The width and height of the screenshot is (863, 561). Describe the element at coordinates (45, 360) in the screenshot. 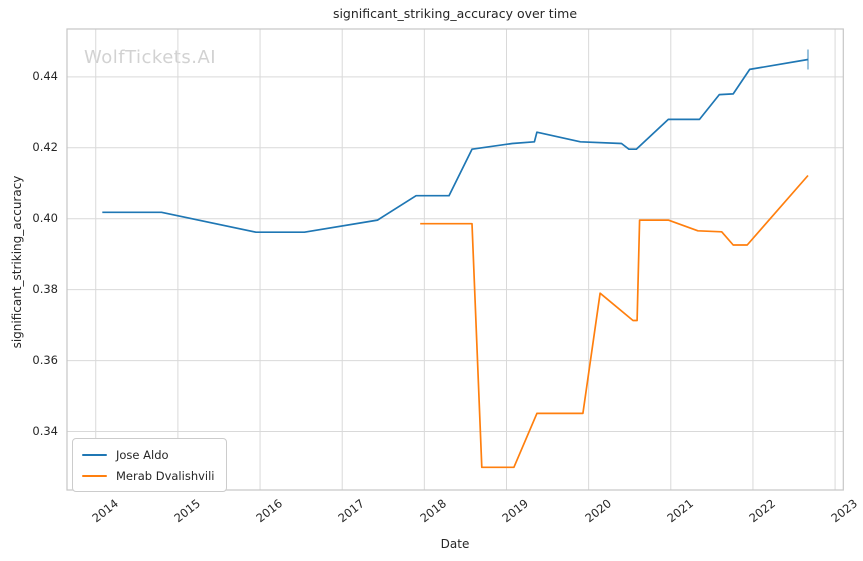

I see `y-tick-label: 0.36` at that location.